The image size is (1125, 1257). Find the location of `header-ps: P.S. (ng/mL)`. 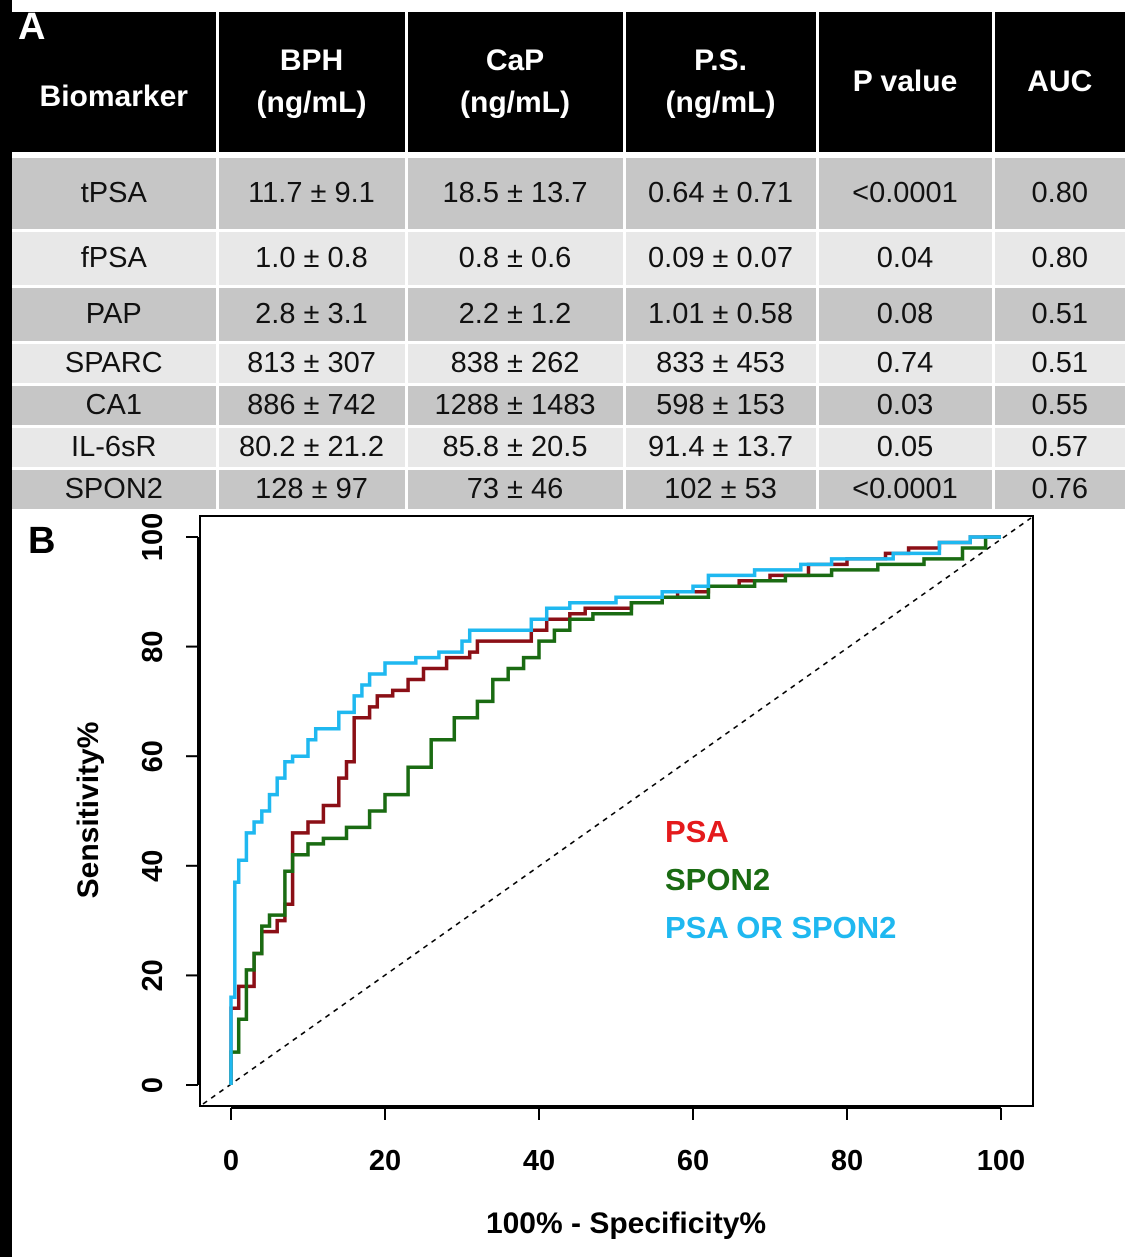

header-ps: P.S. (ng/mL) is located at coordinates (720, 82).